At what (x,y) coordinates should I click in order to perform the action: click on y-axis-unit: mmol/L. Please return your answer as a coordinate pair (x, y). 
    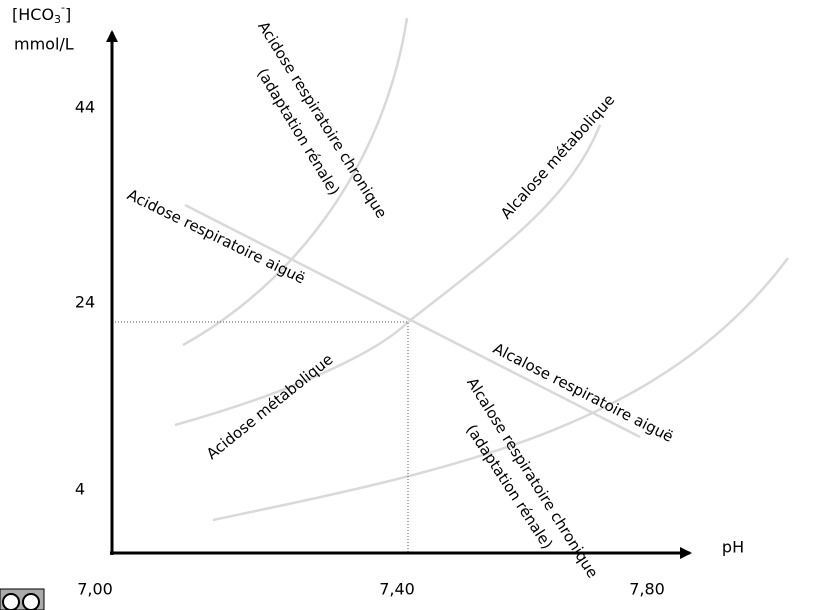
    Looking at the image, I should click on (44, 44).